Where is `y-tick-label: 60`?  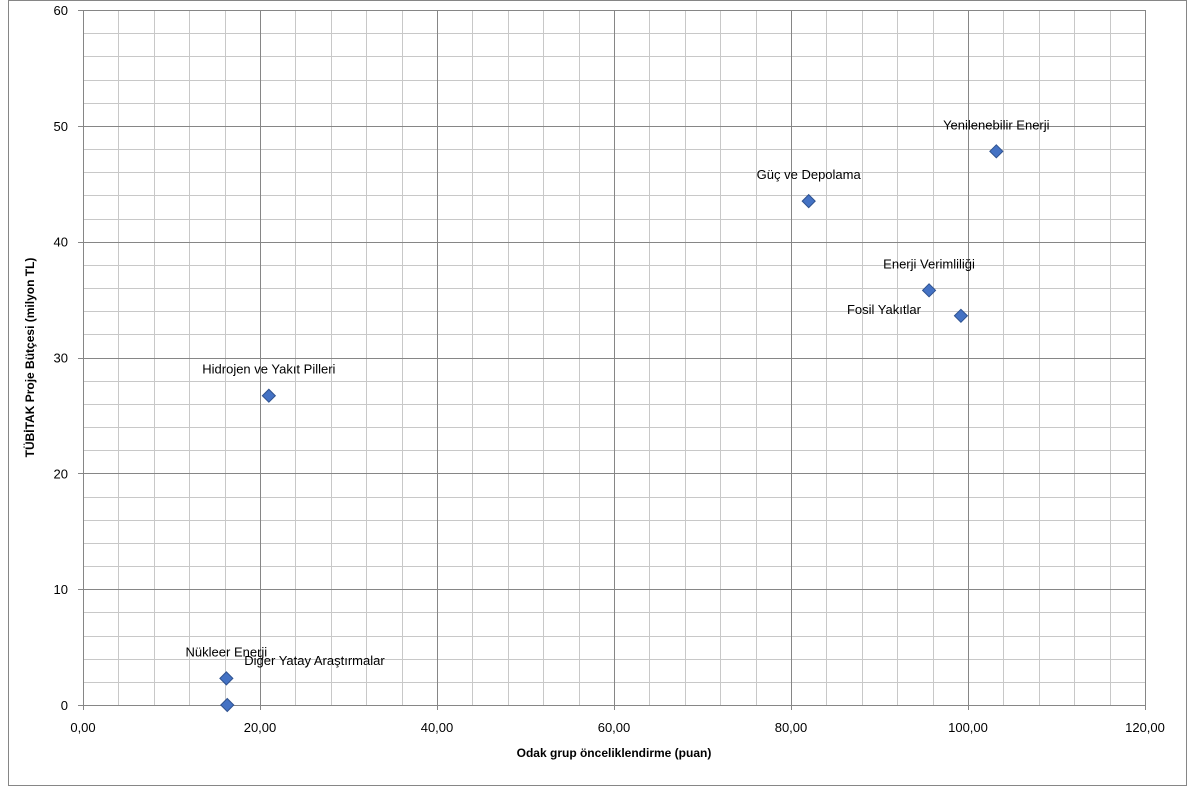
y-tick-label: 60 is located at coordinates (61, 10).